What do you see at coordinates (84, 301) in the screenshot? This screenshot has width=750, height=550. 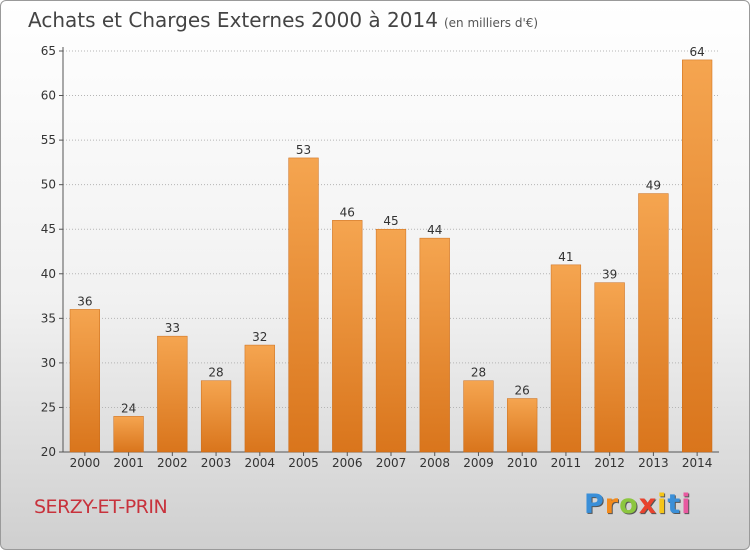 I see `data-label-2000: 36` at bounding box center [84, 301].